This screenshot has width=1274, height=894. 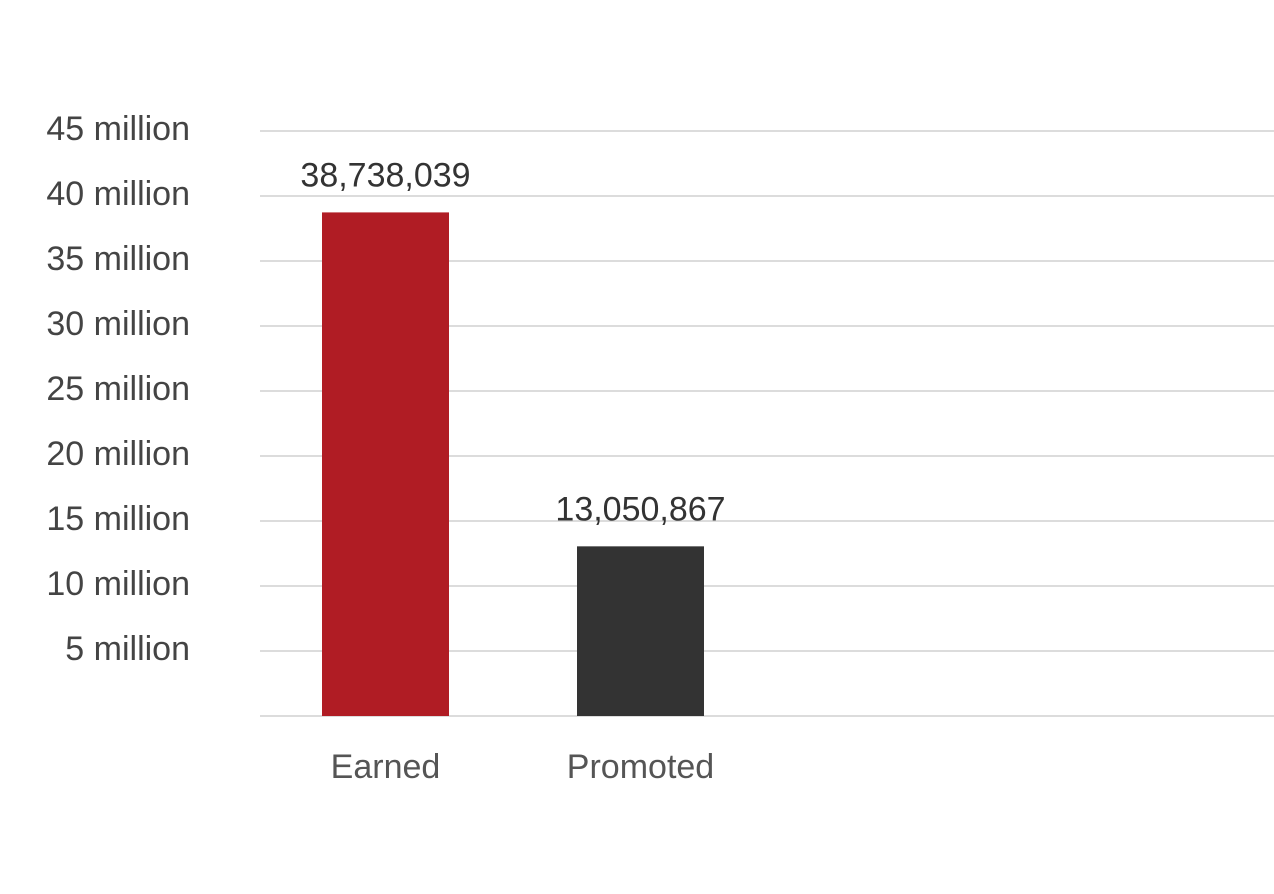 What do you see at coordinates (386, 767) in the screenshot?
I see `x-tick-label: Earned` at bounding box center [386, 767].